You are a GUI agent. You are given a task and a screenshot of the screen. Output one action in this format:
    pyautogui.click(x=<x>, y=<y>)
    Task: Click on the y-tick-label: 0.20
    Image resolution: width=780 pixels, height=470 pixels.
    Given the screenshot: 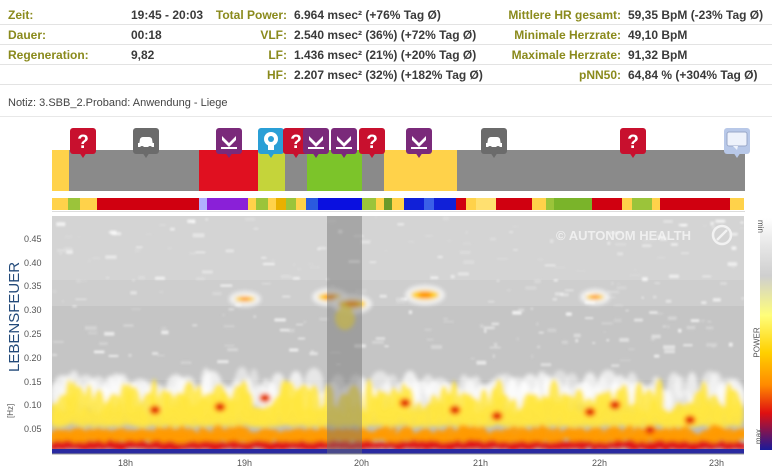 What is the action you would take?
    pyautogui.click(x=33, y=357)
    